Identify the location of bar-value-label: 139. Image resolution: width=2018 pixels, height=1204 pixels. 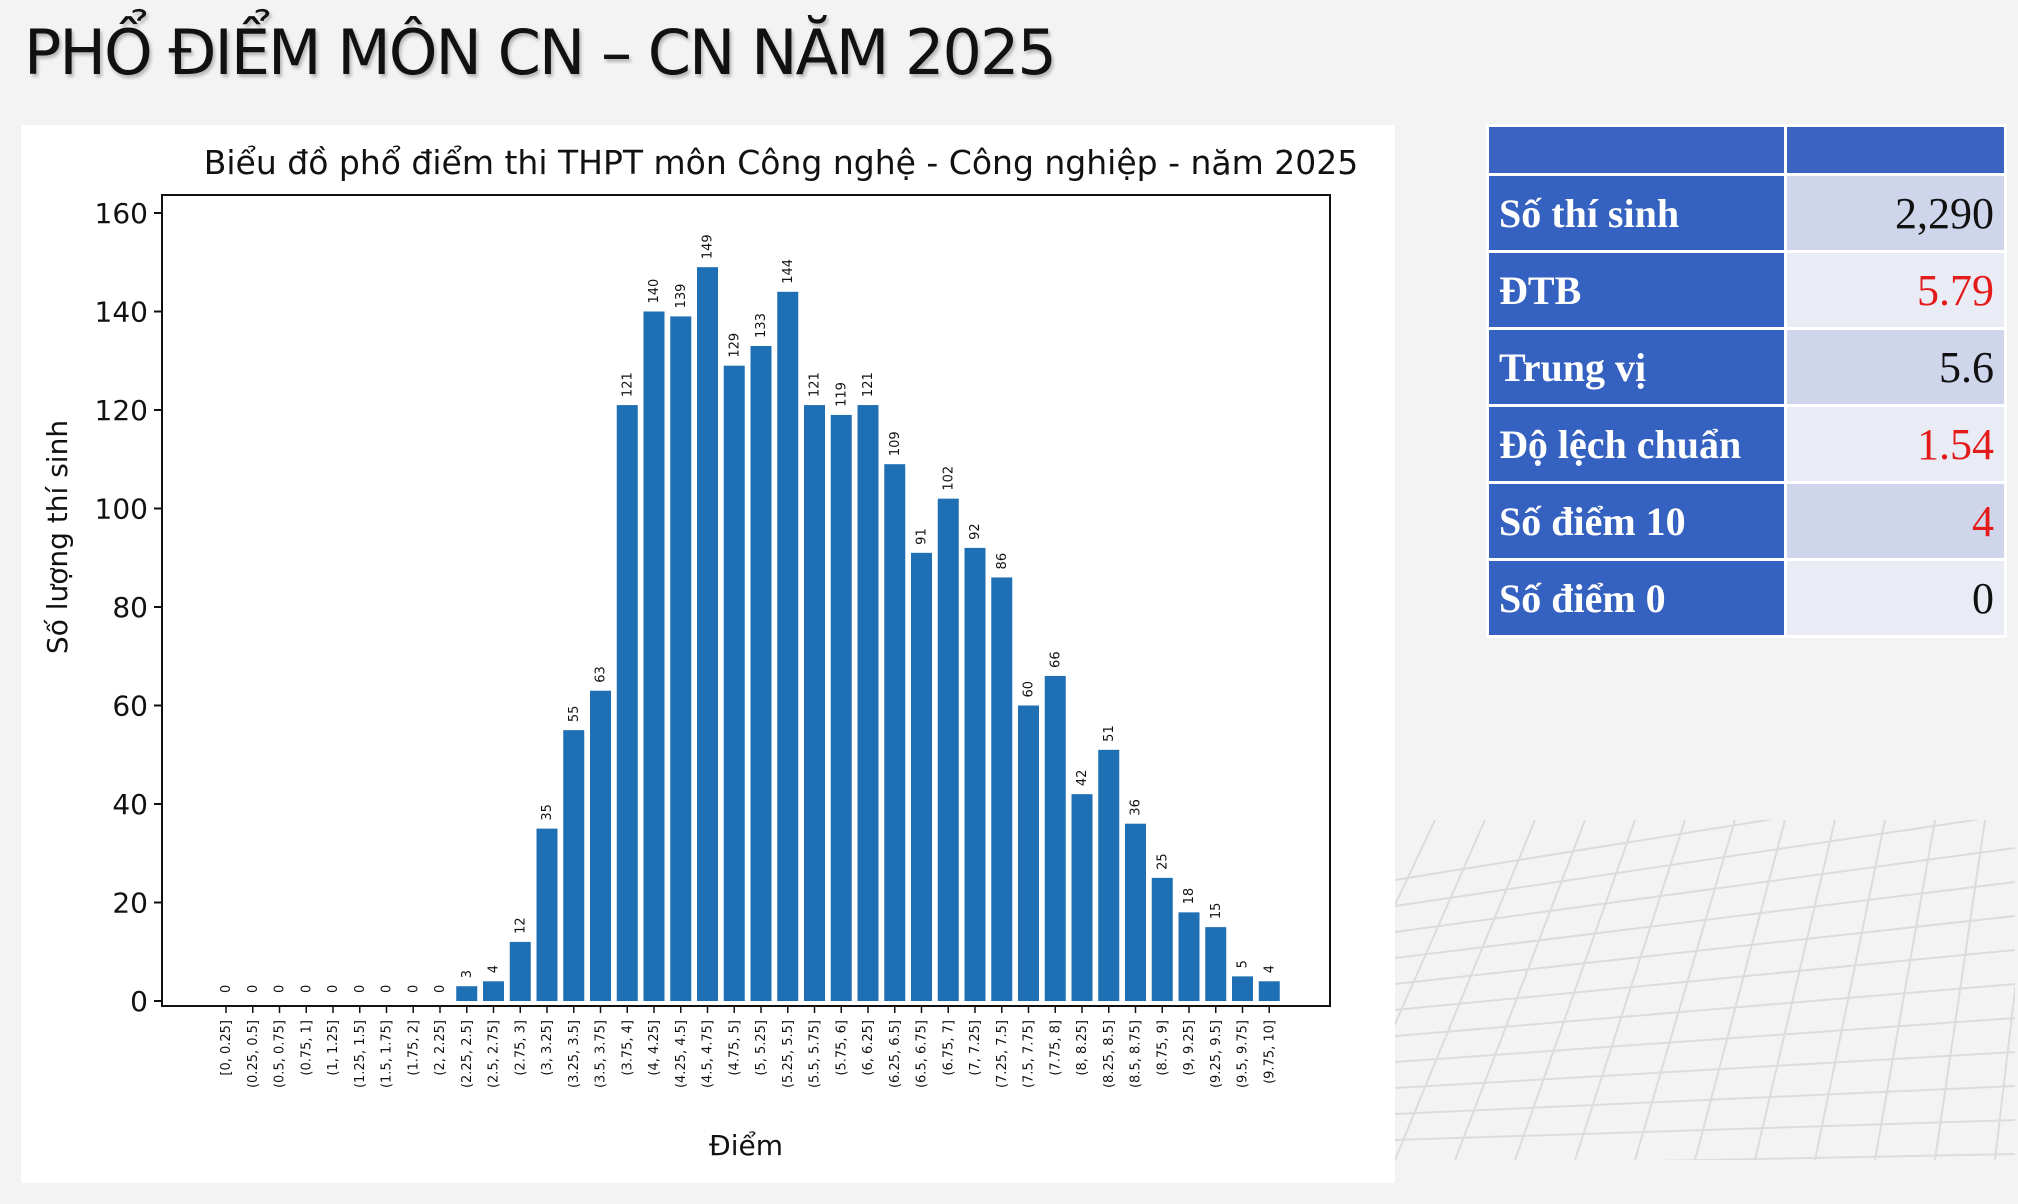
(681, 296).